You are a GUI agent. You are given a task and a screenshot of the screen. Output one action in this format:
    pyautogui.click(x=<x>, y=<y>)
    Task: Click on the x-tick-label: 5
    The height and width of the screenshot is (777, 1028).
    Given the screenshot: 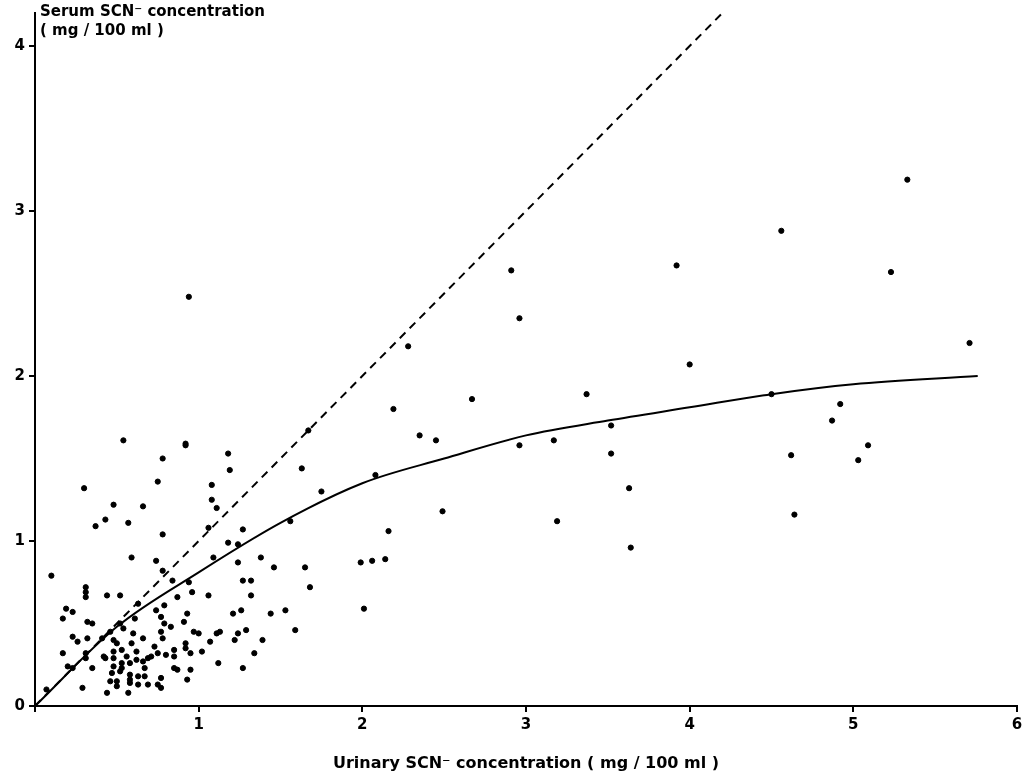 What is the action you would take?
    pyautogui.click(x=853, y=723)
    